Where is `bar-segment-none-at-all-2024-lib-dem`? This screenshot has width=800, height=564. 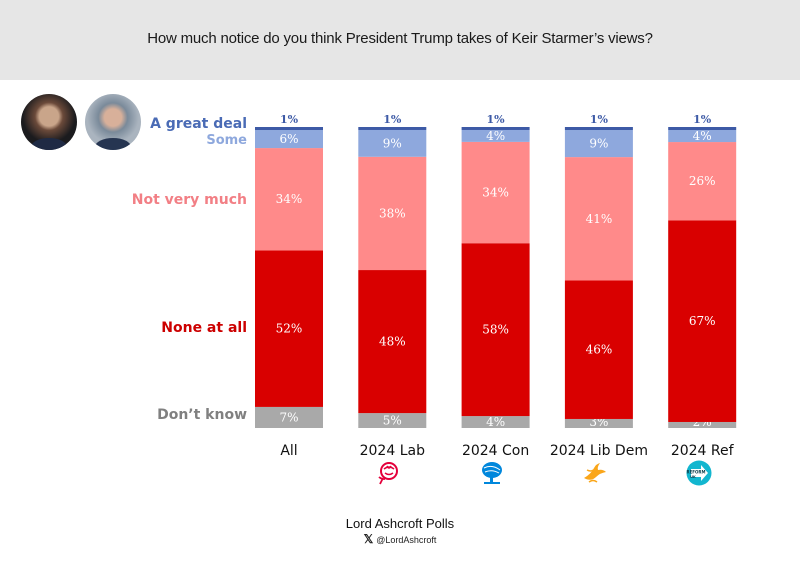 bar-segment-none-at-all-2024-lib-dem is located at coordinates (598, 349).